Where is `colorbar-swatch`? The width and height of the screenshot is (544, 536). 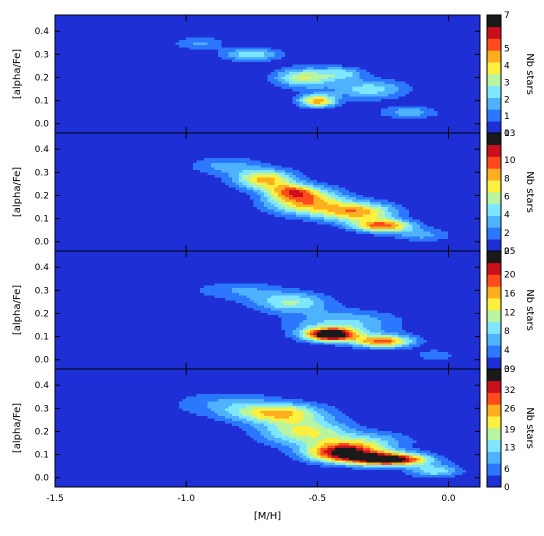
colorbar-swatch is located at coordinates (494, 292).